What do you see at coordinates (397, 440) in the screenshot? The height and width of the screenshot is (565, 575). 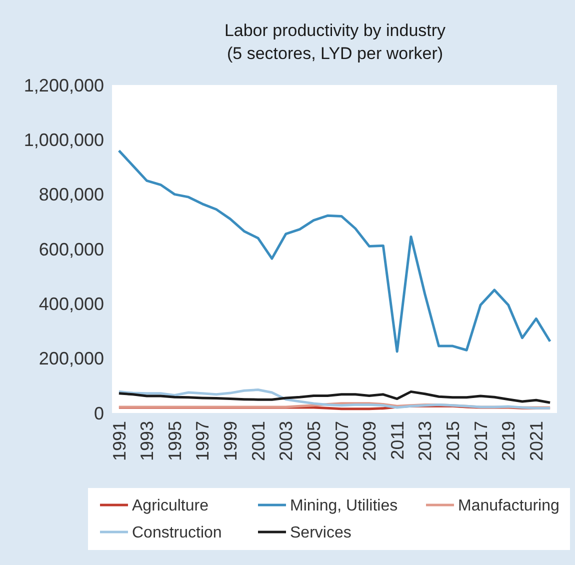 I see `x-tick-label: 2011` at bounding box center [397, 440].